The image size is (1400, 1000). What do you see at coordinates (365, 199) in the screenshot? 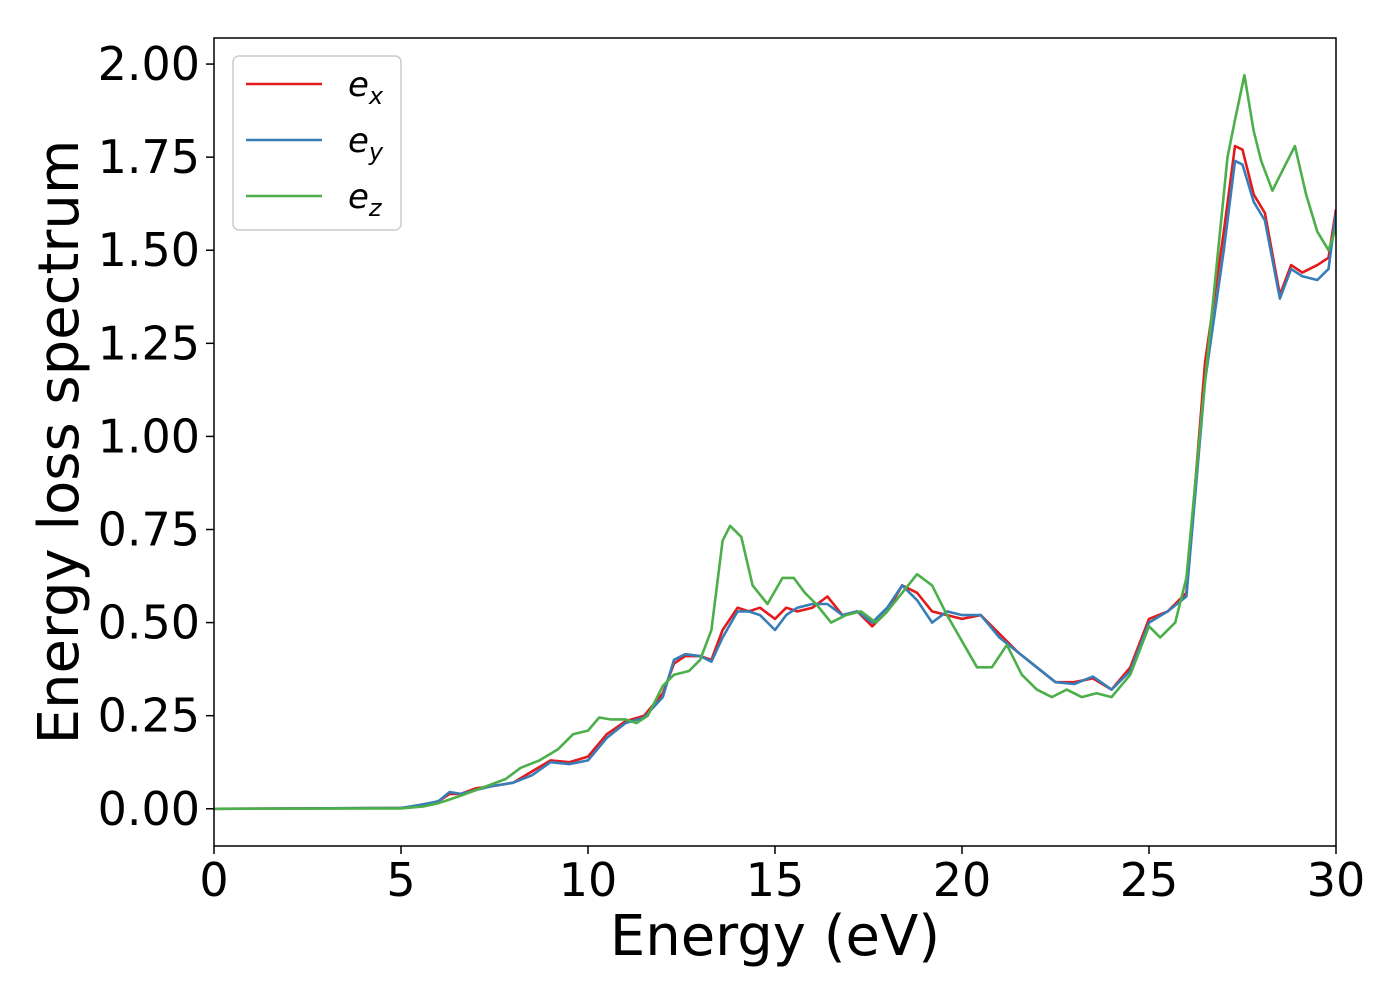
I see `legend-label-z: ez` at bounding box center [365, 199].